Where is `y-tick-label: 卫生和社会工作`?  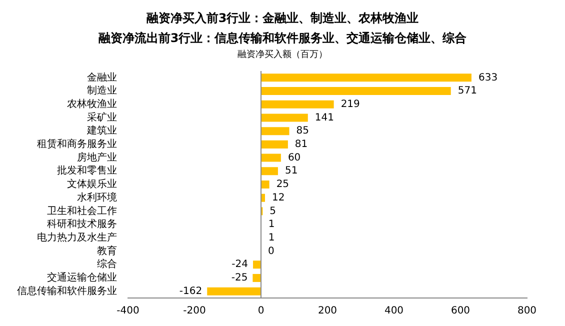
y-tick-label: 卫生和社会工作 is located at coordinates (82, 210).